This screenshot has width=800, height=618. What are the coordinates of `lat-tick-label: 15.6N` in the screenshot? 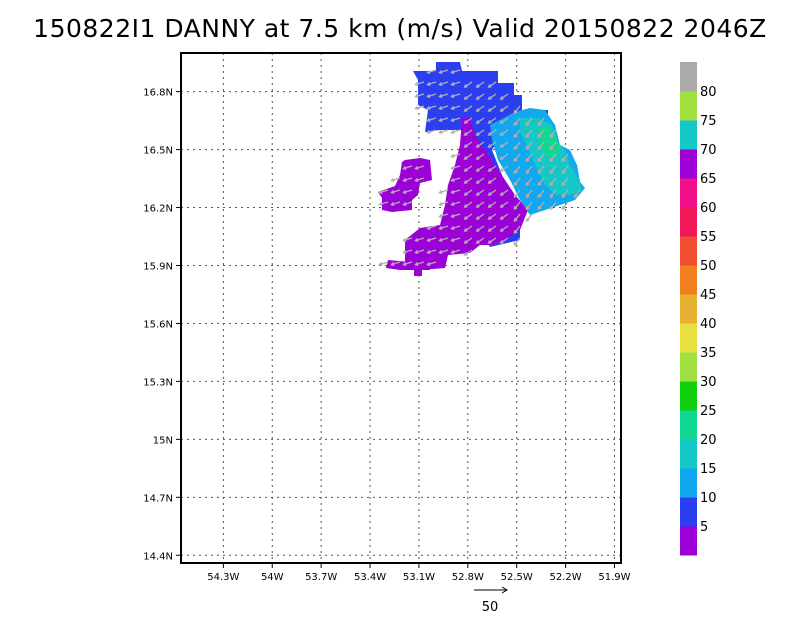 It's located at (158, 324).